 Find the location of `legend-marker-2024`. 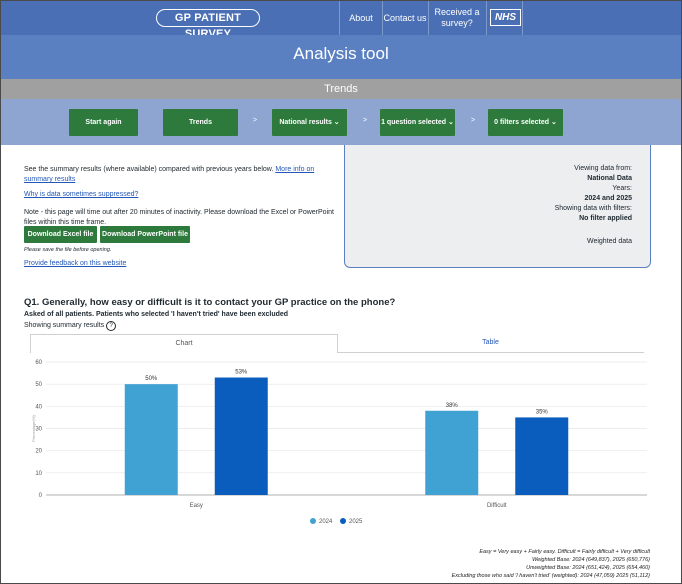

legend-marker-2024 is located at coordinates (313, 521).